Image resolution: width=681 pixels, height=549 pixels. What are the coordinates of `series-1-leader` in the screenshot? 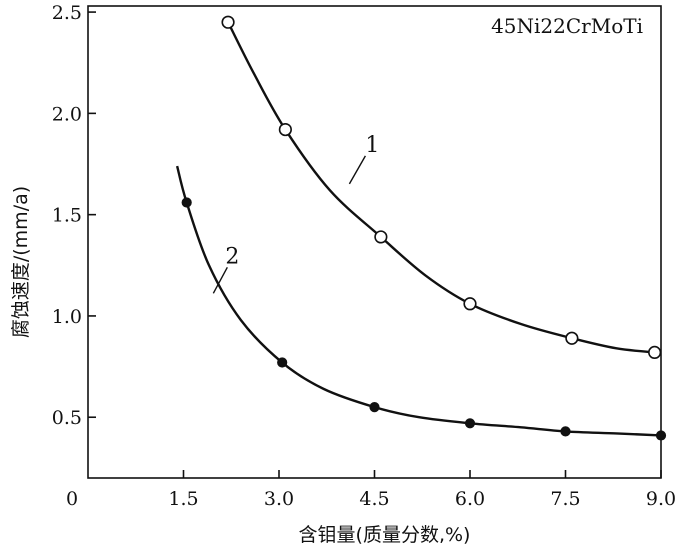 It's located at (357, 170).